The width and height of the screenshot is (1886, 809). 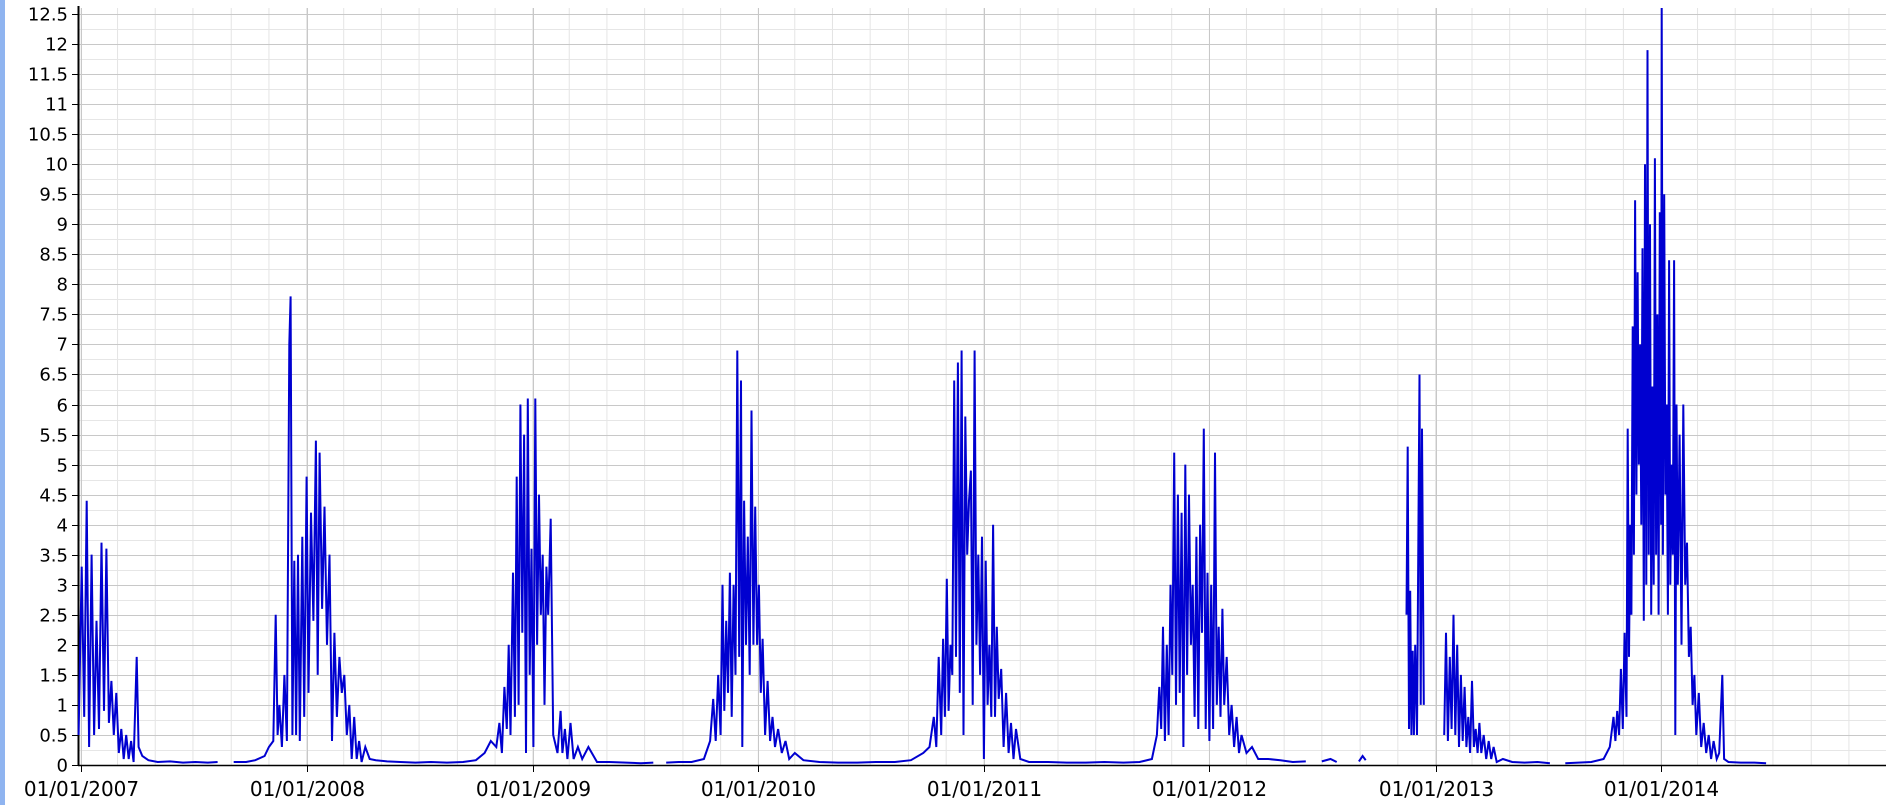 I want to click on y-tick-label: 6.5, so click(x=53, y=375).